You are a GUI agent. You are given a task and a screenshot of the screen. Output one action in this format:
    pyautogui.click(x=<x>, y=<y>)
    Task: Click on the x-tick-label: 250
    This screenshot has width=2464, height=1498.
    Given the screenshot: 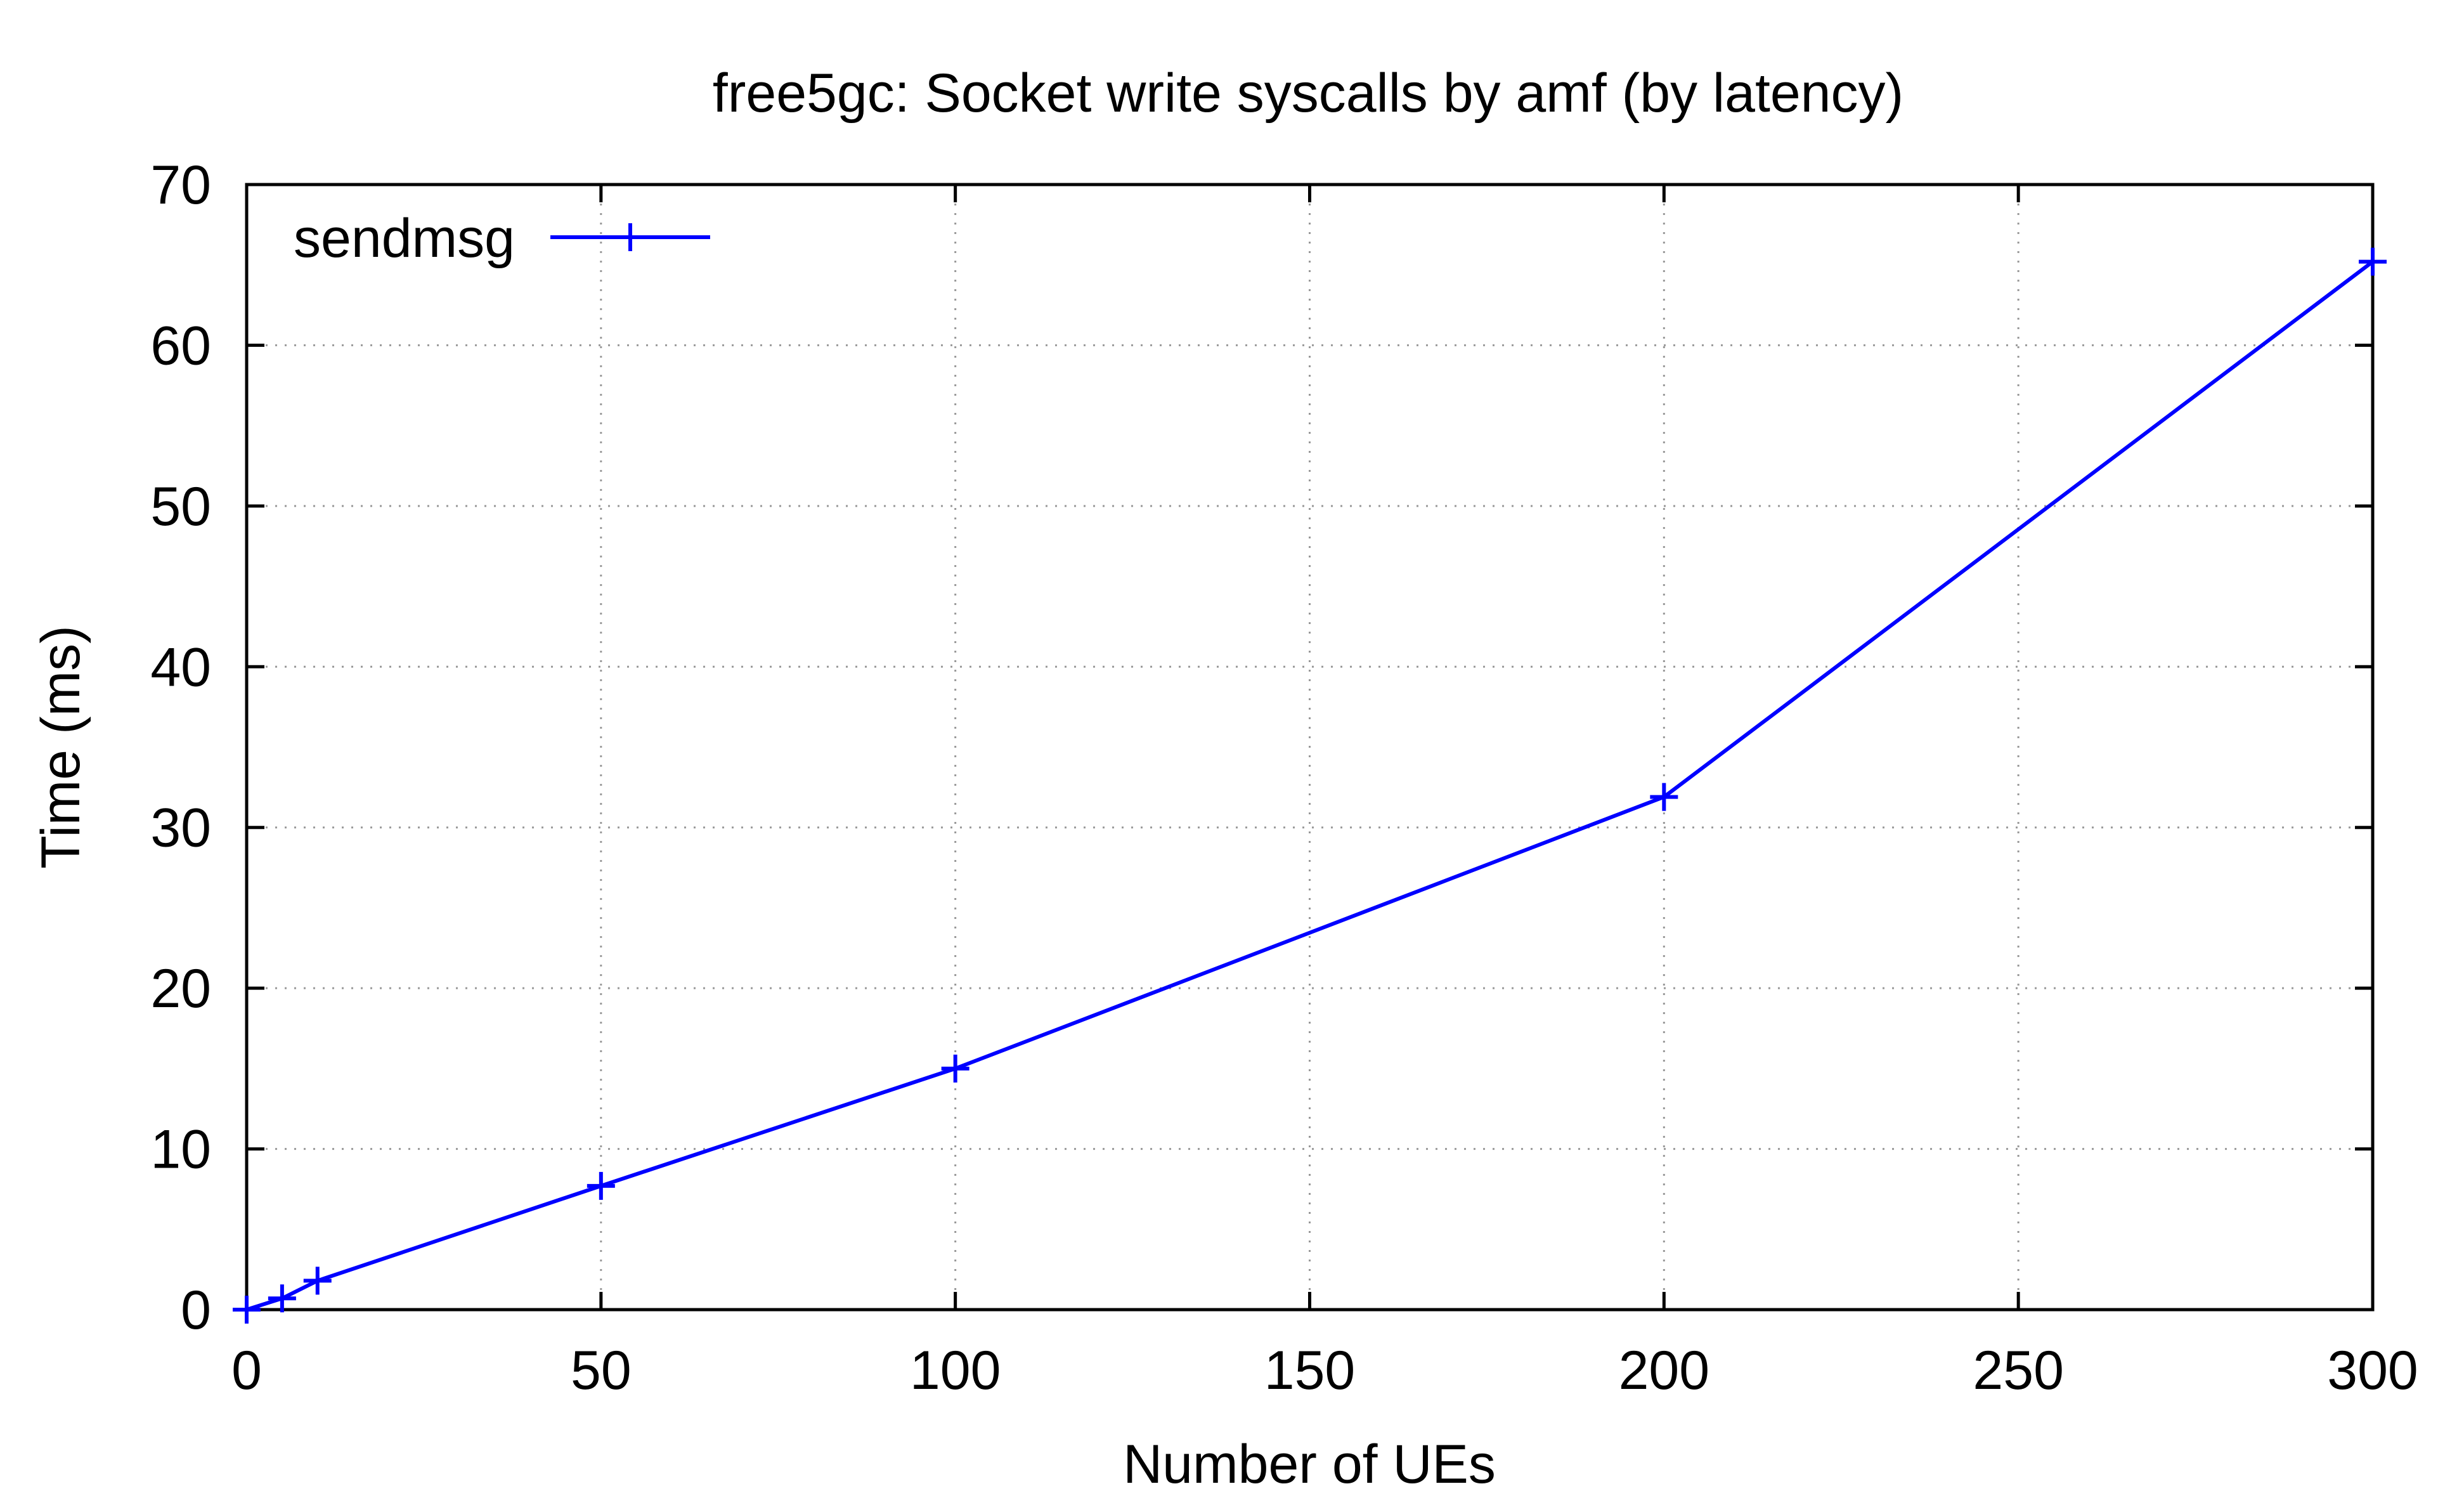 What is the action you would take?
    pyautogui.click(x=2018, y=1370)
    